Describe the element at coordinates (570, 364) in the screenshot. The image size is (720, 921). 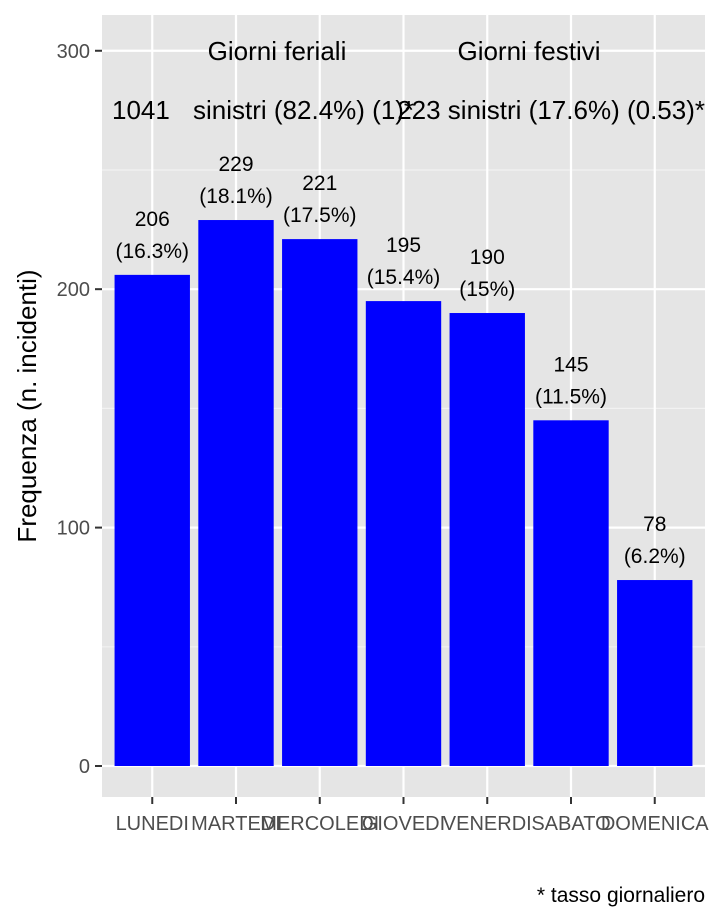
I see `bar-value-label: 145` at that location.